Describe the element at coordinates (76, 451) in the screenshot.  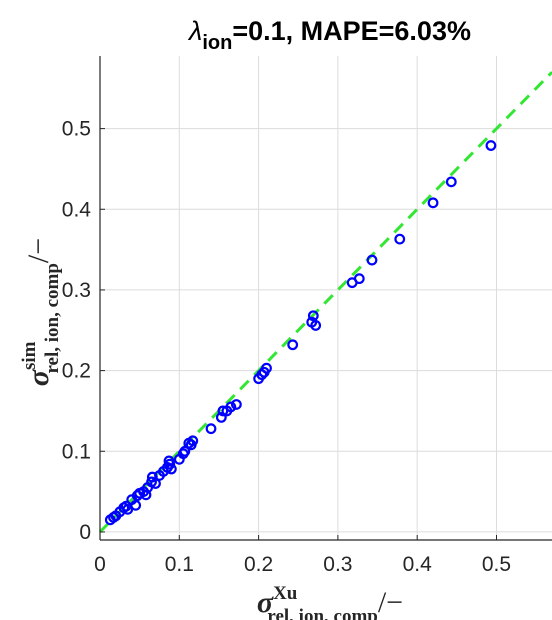
I see `y-tick-label: 0.1` at that location.